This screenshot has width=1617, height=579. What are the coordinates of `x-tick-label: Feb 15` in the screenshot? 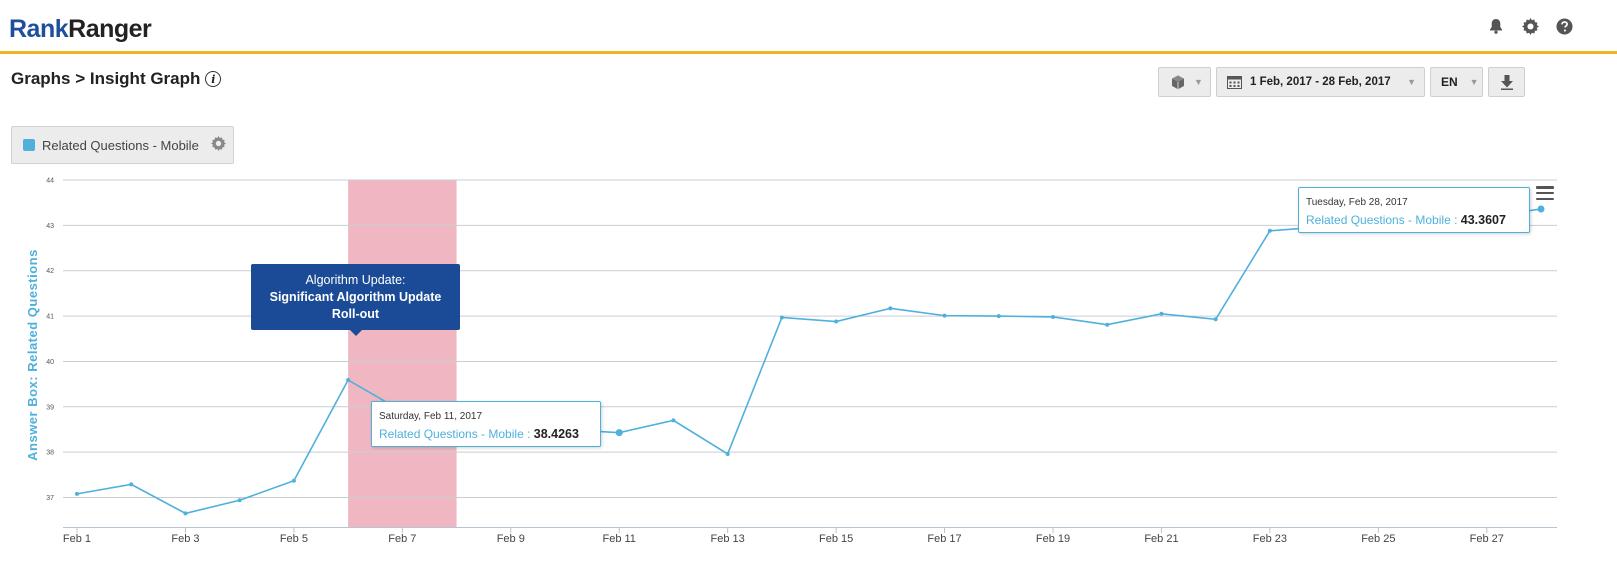 It's located at (836, 539).